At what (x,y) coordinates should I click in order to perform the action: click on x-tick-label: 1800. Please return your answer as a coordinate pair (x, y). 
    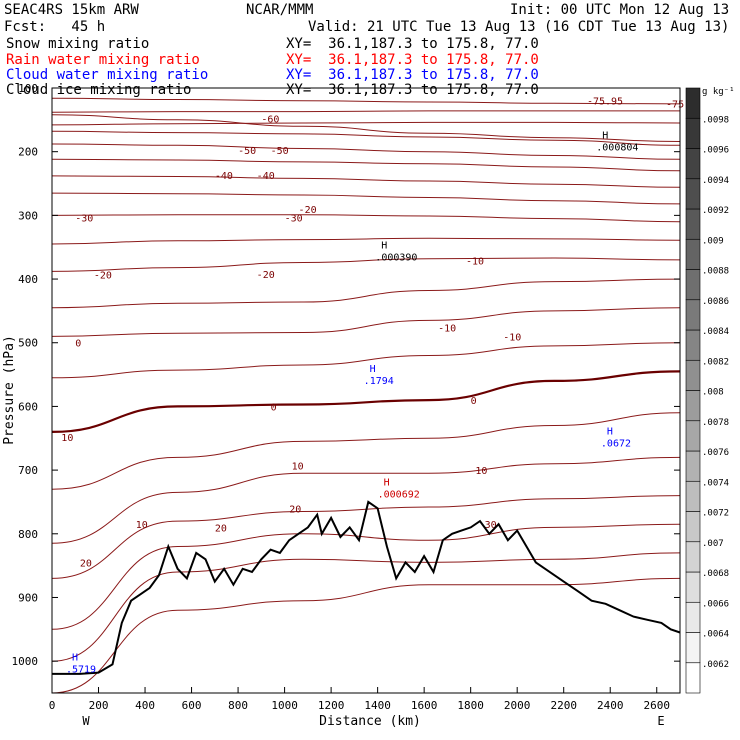
    Looking at the image, I should click on (470, 705).